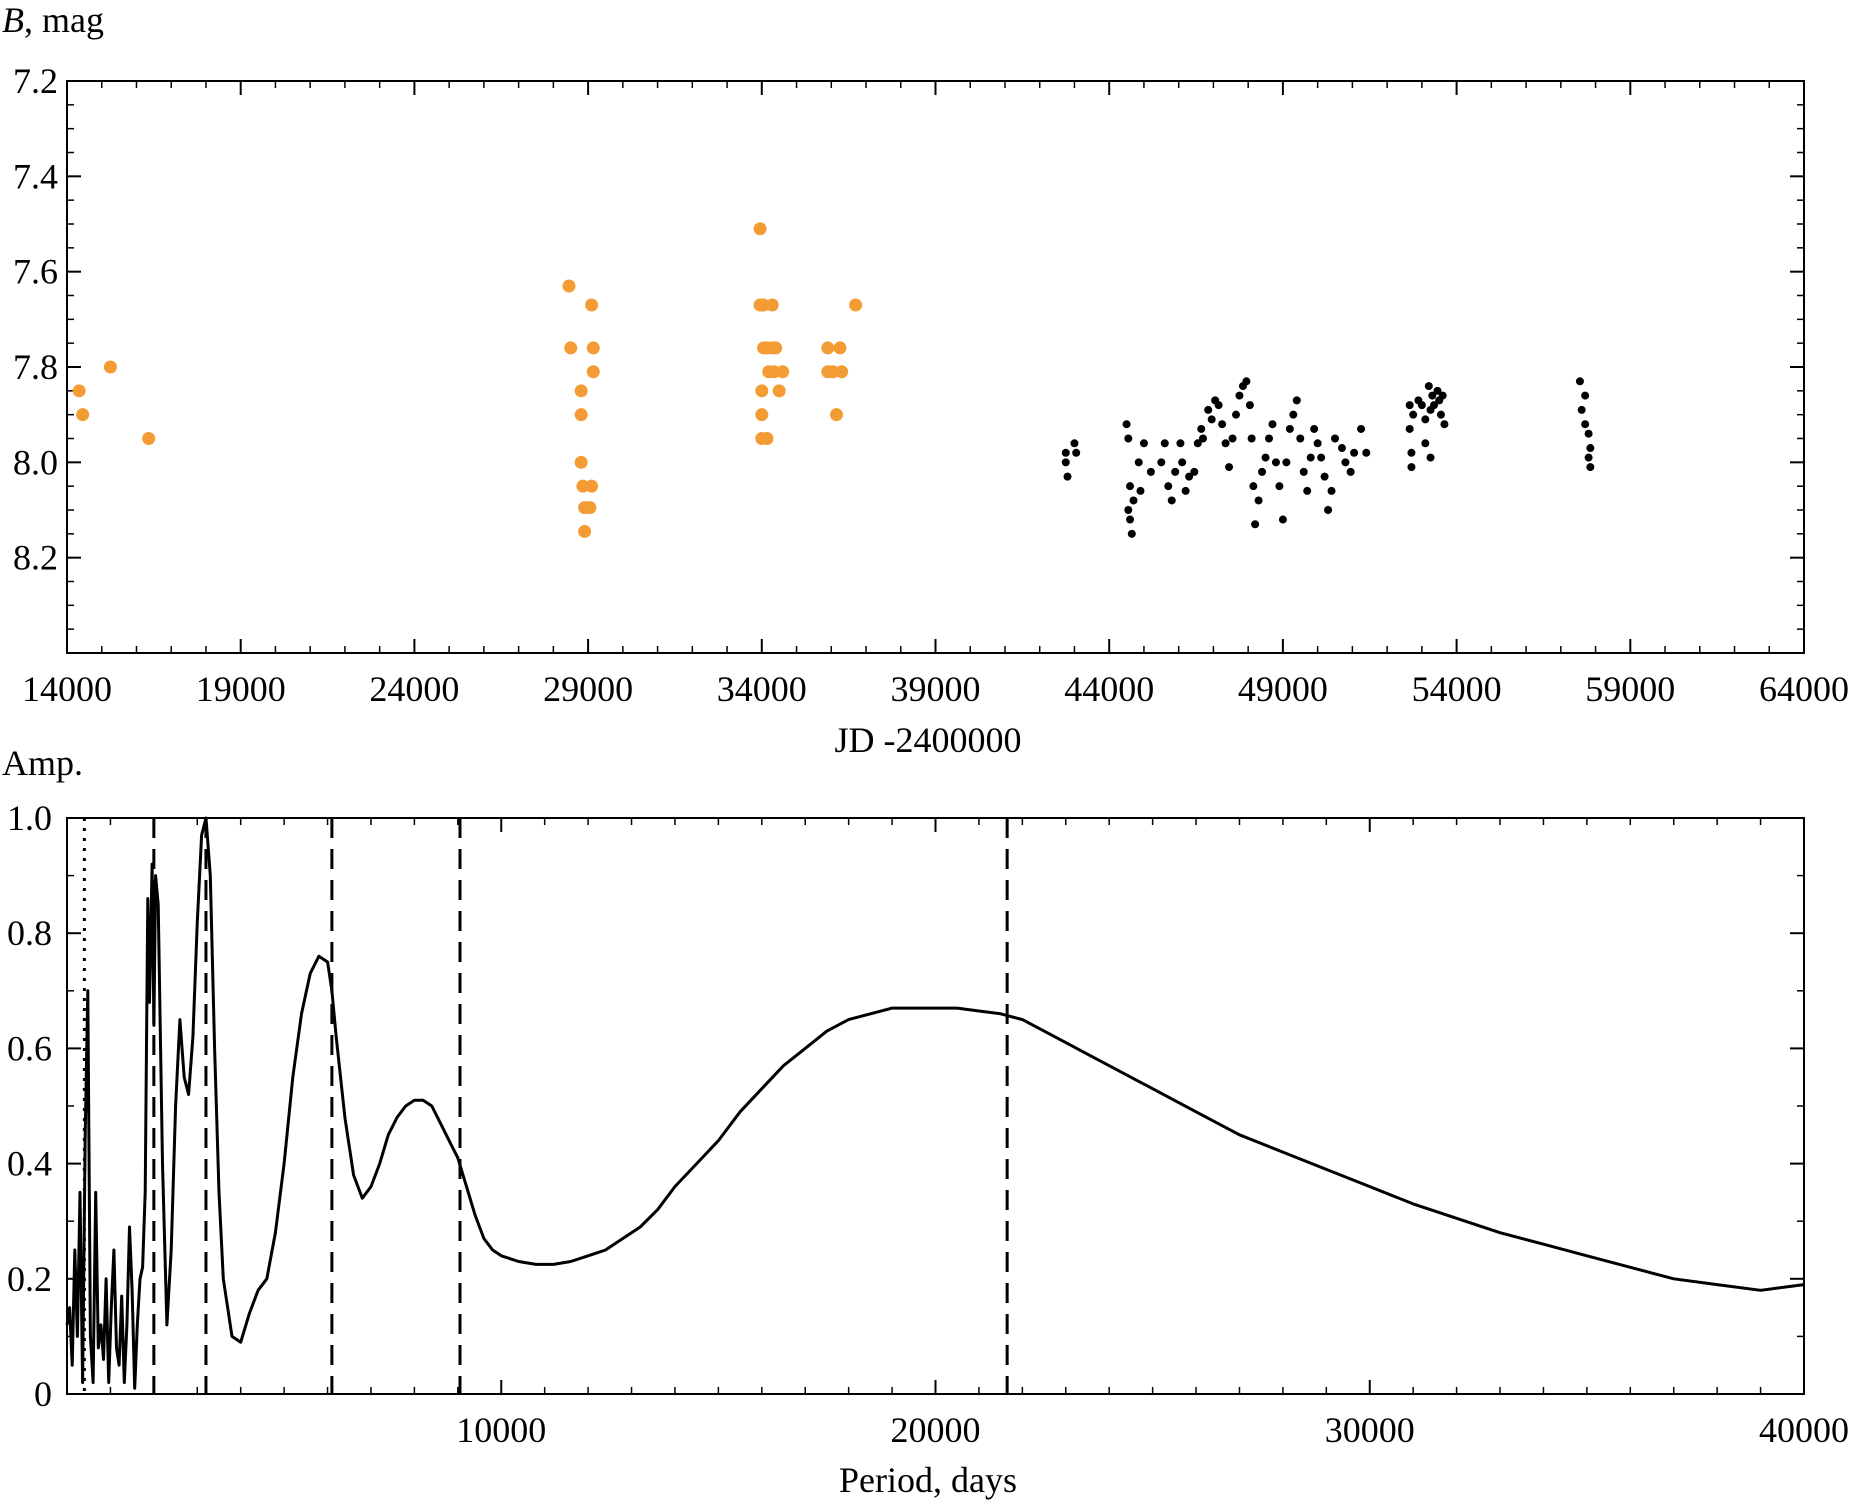 The width and height of the screenshot is (1856, 1505). What do you see at coordinates (67, 689) in the screenshot?
I see `top-x-tick-label: 14000` at bounding box center [67, 689].